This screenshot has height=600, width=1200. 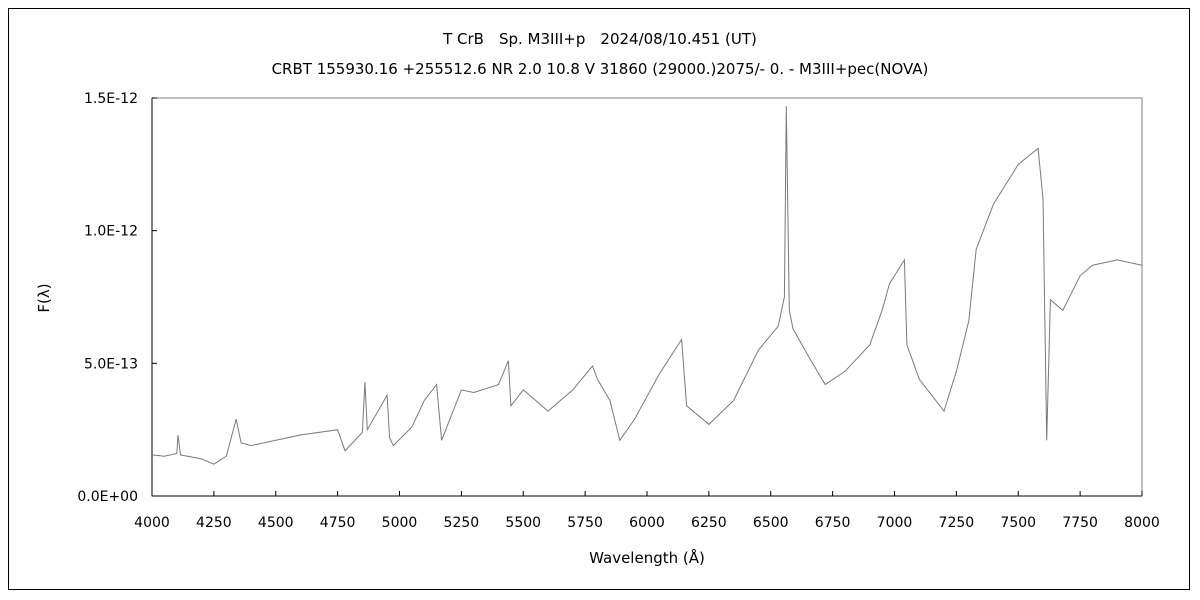 I want to click on x-tick-label: 4750, so click(x=338, y=523).